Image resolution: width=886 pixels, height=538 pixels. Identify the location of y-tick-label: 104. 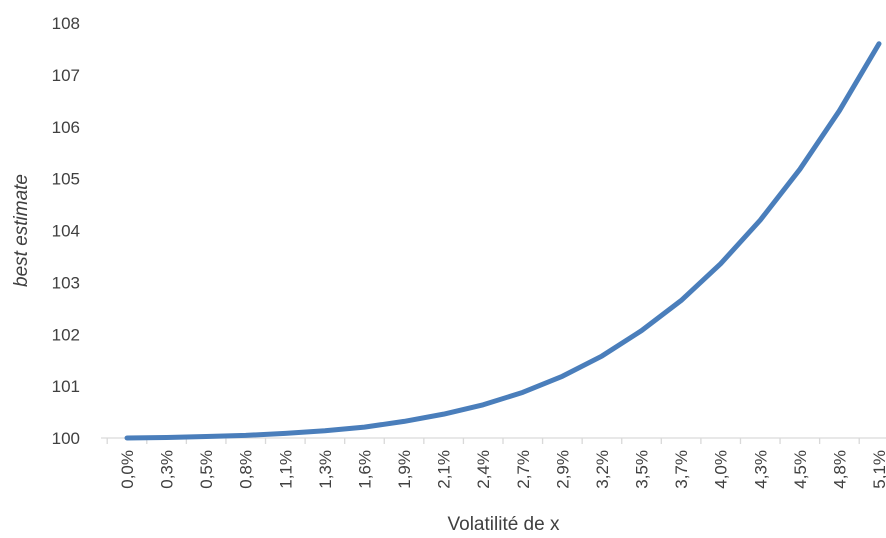
(66, 231).